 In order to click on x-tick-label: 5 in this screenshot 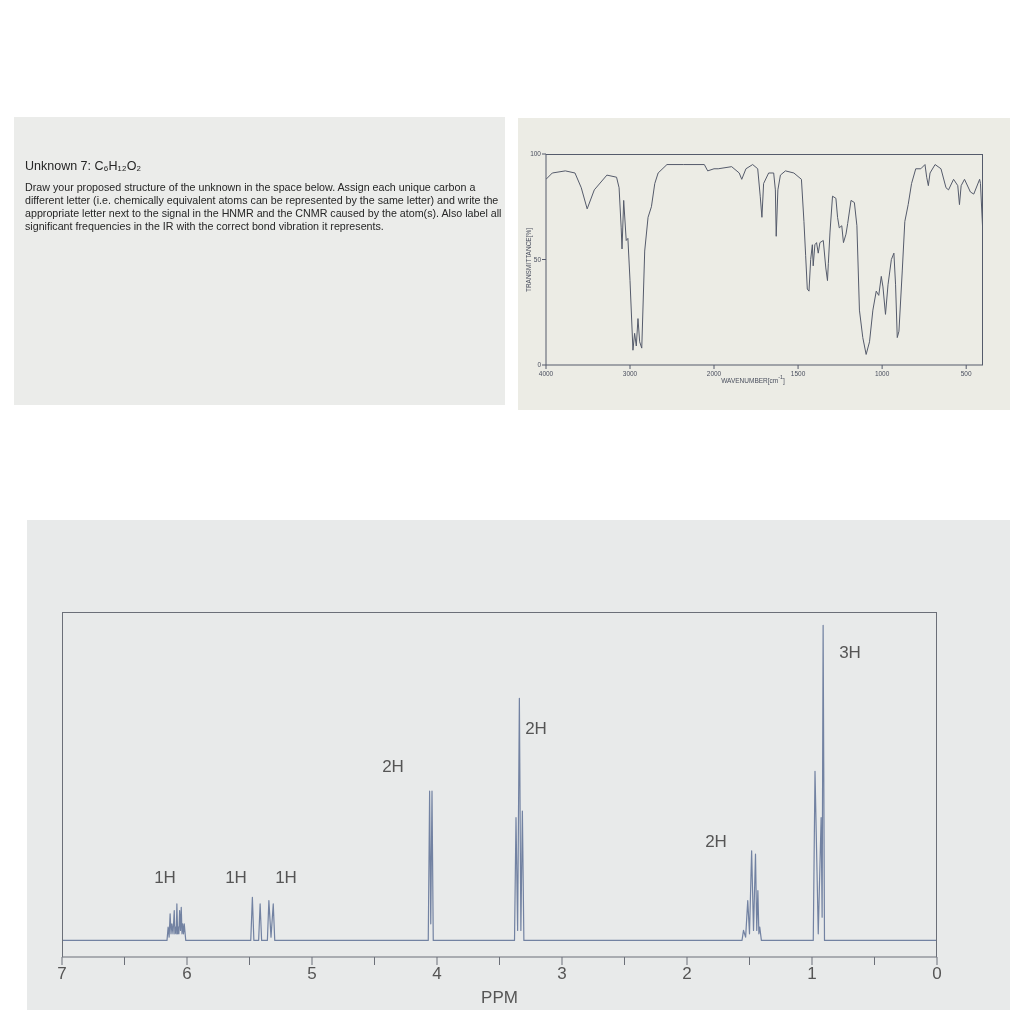, I will do `click(312, 974)`.